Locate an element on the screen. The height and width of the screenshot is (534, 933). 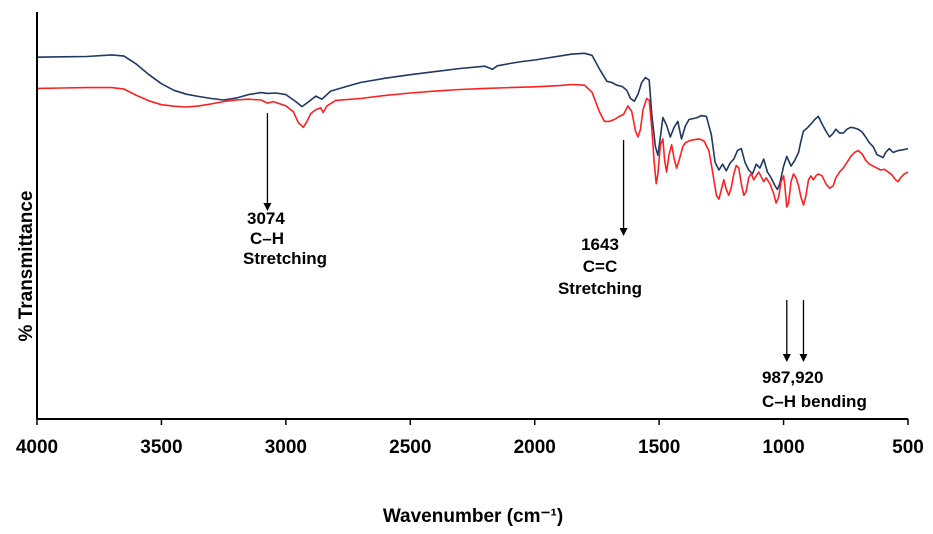
x-tick-label: 1000 is located at coordinates (783, 447).